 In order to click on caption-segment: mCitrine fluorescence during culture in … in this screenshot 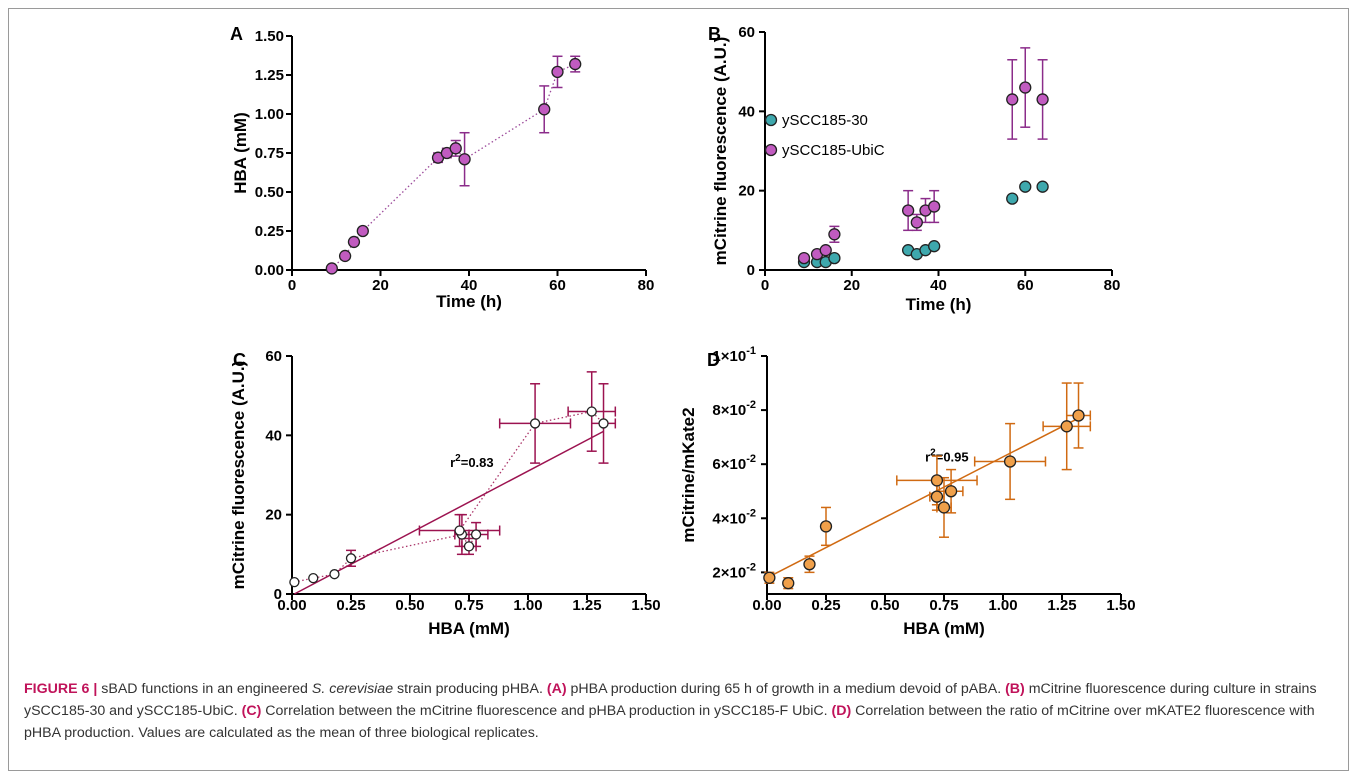, I will do `click(670, 700)`.